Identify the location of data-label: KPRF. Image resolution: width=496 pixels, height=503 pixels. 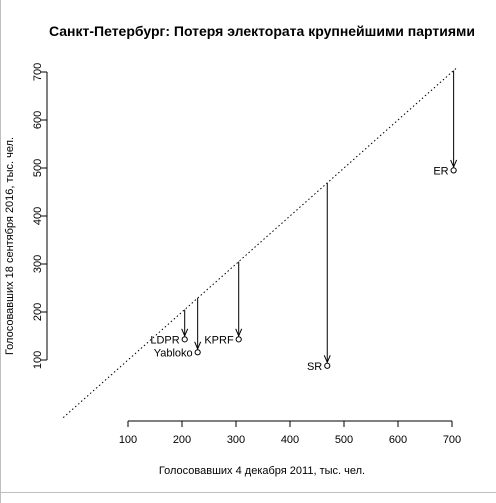
(219, 340).